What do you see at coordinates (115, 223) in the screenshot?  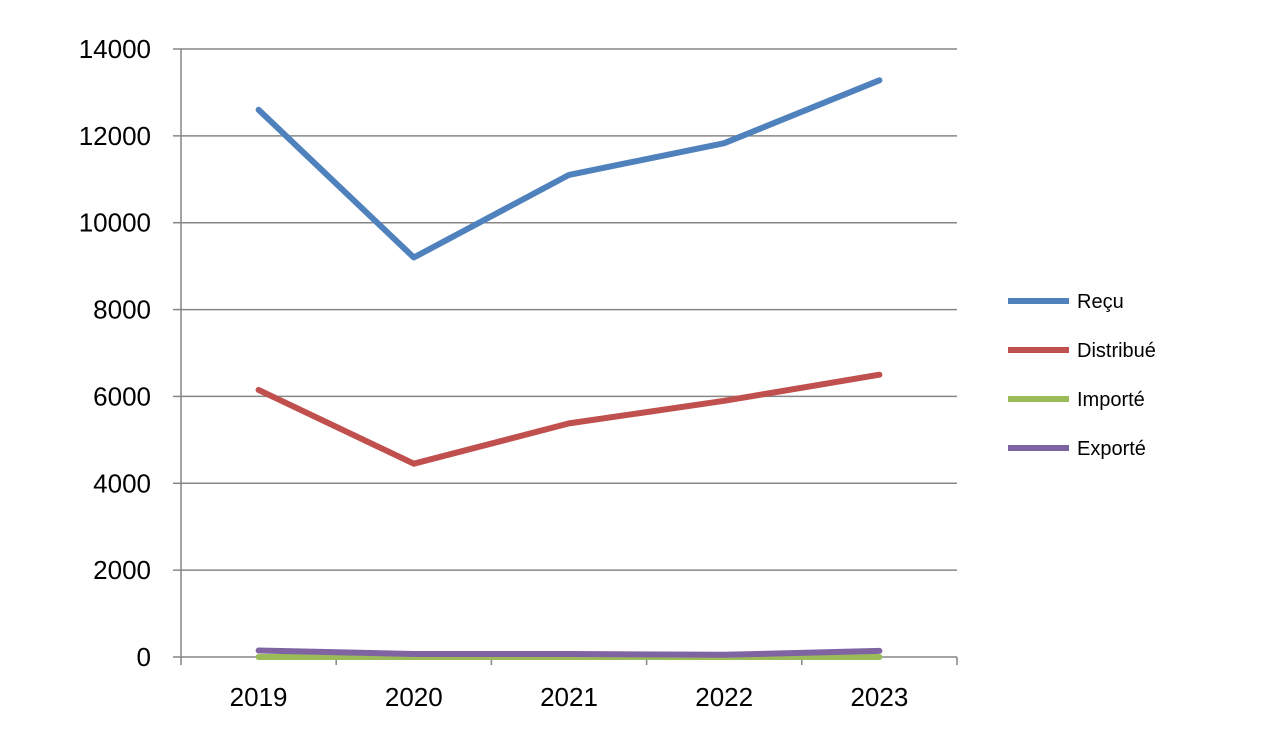 I see `y-tick-label: 10000` at bounding box center [115, 223].